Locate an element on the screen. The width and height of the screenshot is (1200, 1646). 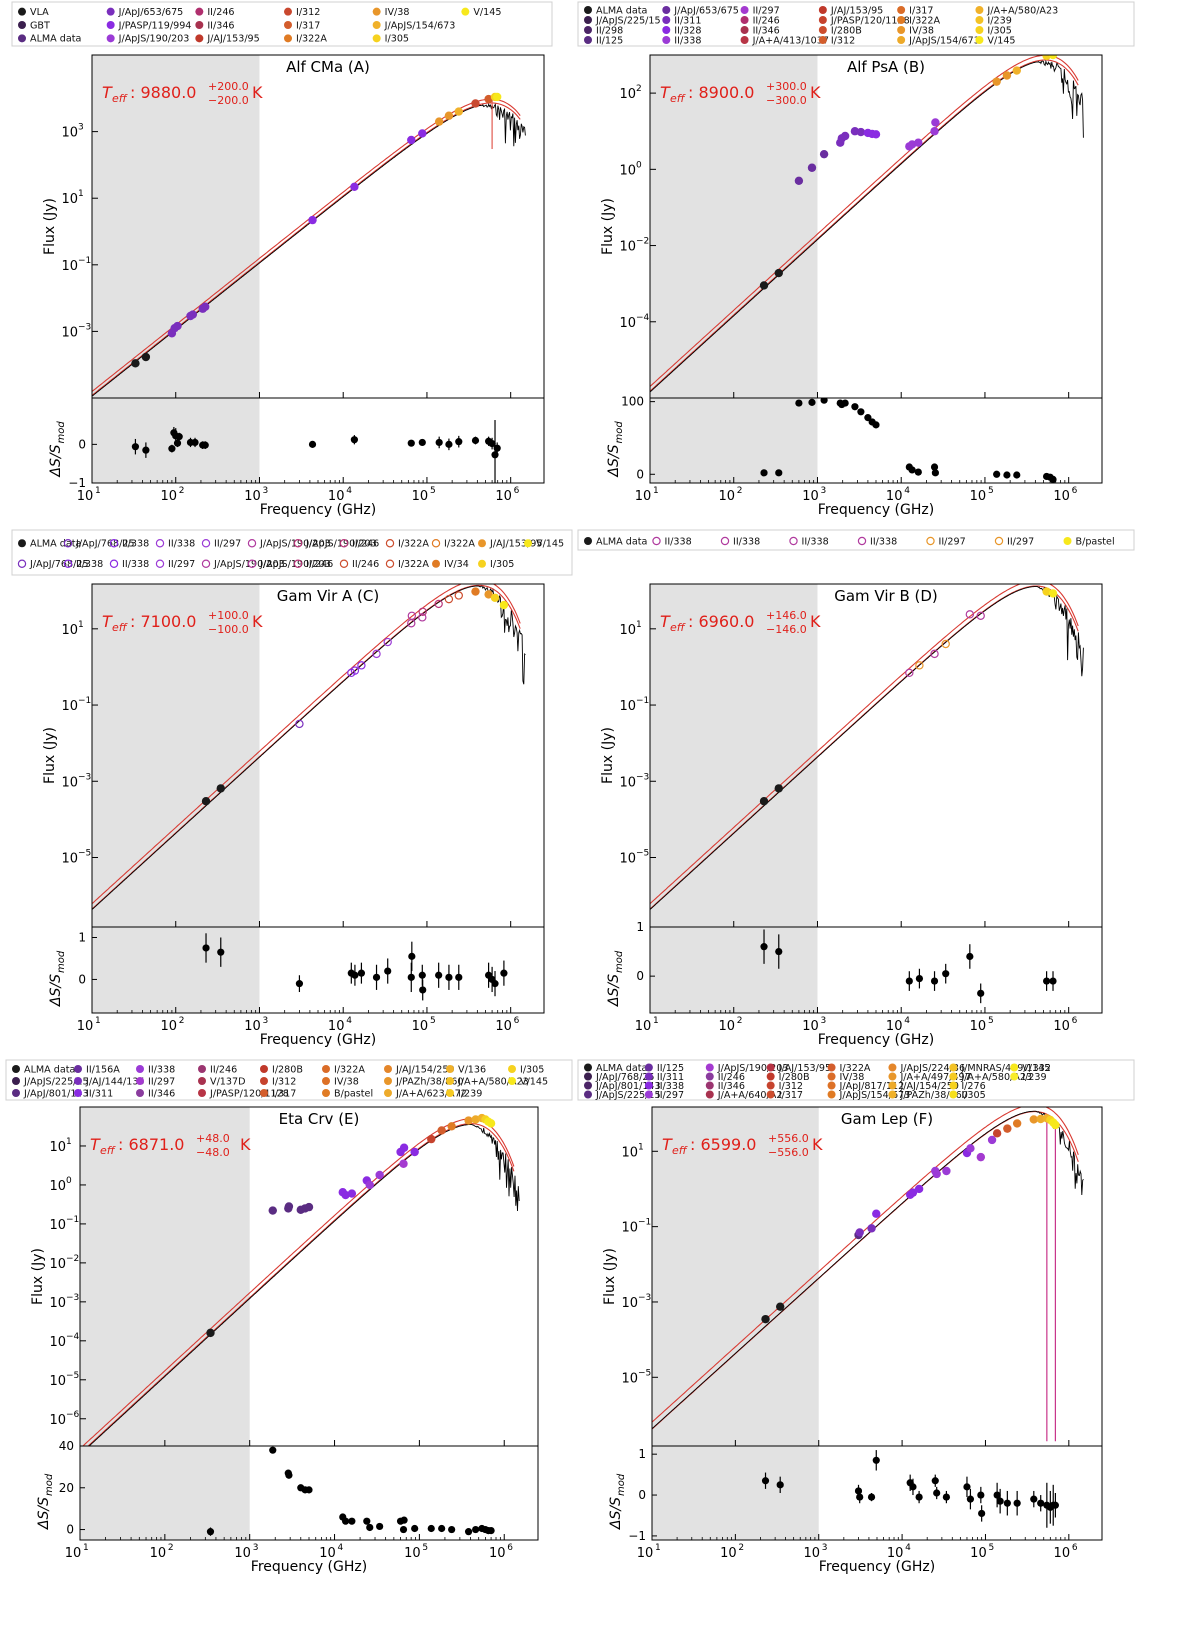
photometry is located at coordinates (908, 172).